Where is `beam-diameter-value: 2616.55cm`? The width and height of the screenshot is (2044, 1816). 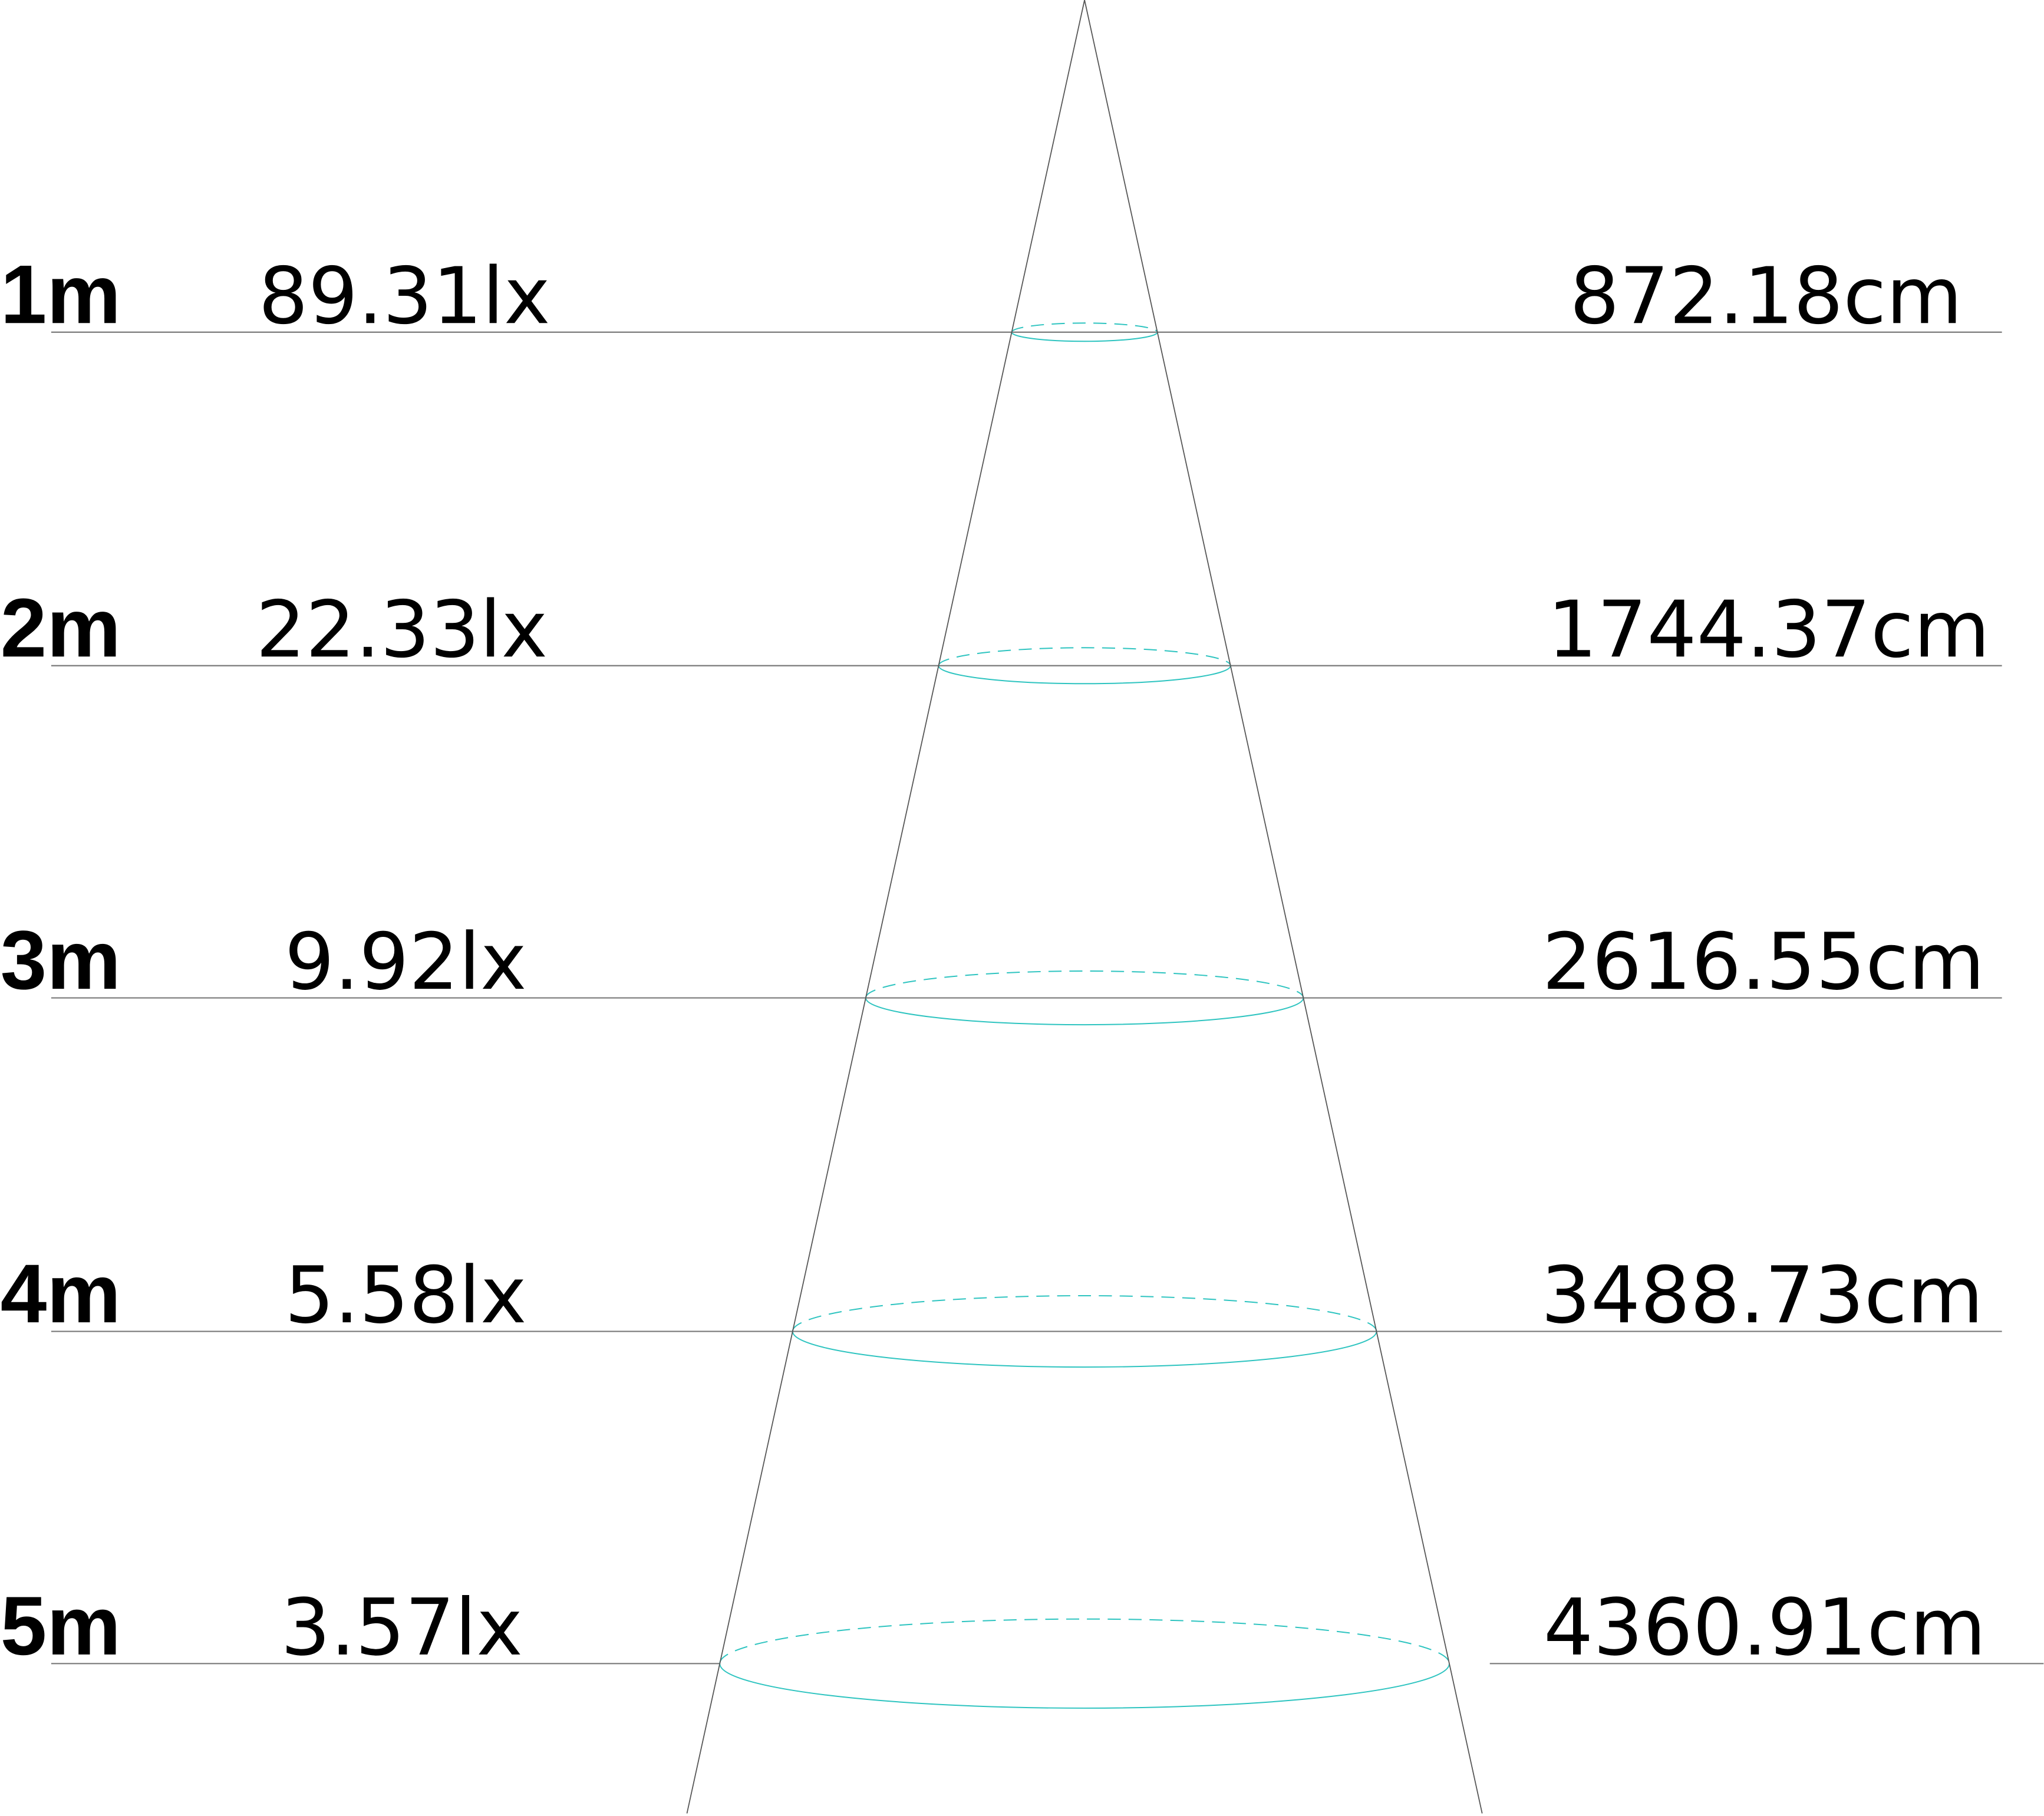 beam-diameter-value: 2616.55cm is located at coordinates (1763, 962).